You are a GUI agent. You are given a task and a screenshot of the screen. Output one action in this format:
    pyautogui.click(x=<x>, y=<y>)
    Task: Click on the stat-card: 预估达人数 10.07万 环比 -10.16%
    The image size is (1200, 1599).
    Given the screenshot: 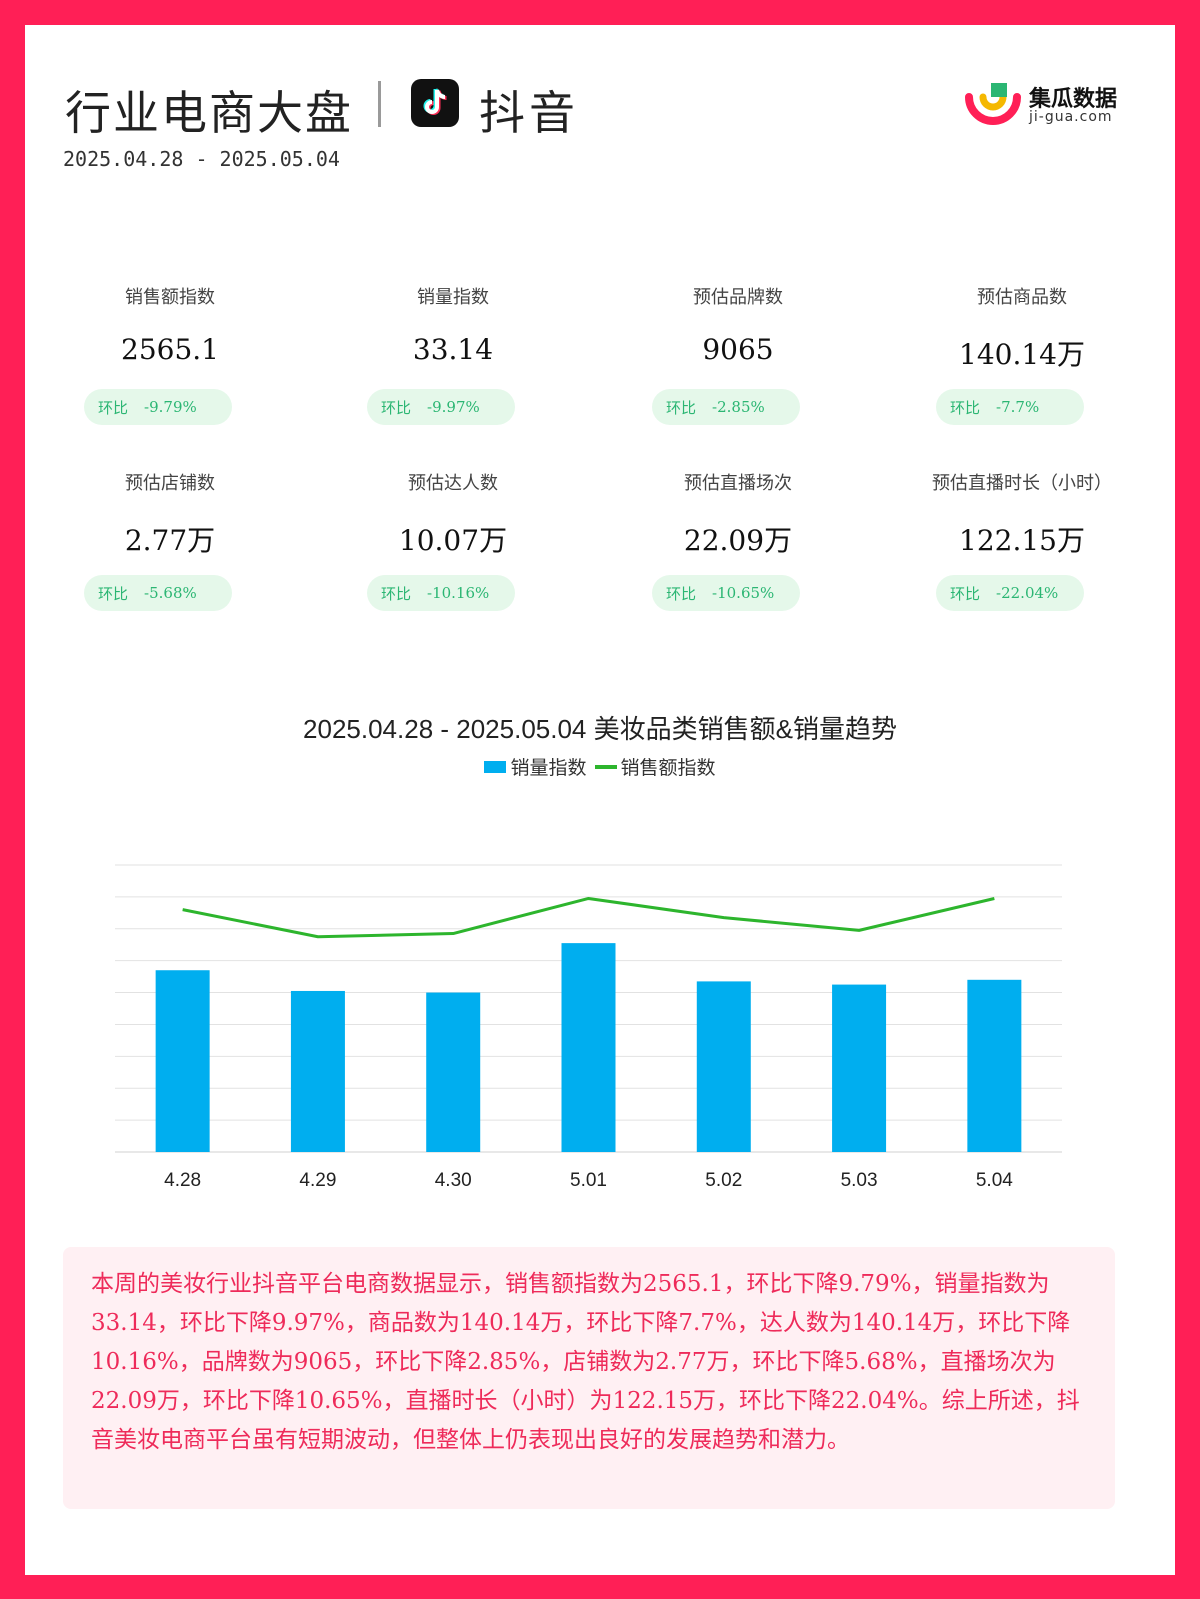 What is the action you would take?
    pyautogui.click(x=453, y=546)
    